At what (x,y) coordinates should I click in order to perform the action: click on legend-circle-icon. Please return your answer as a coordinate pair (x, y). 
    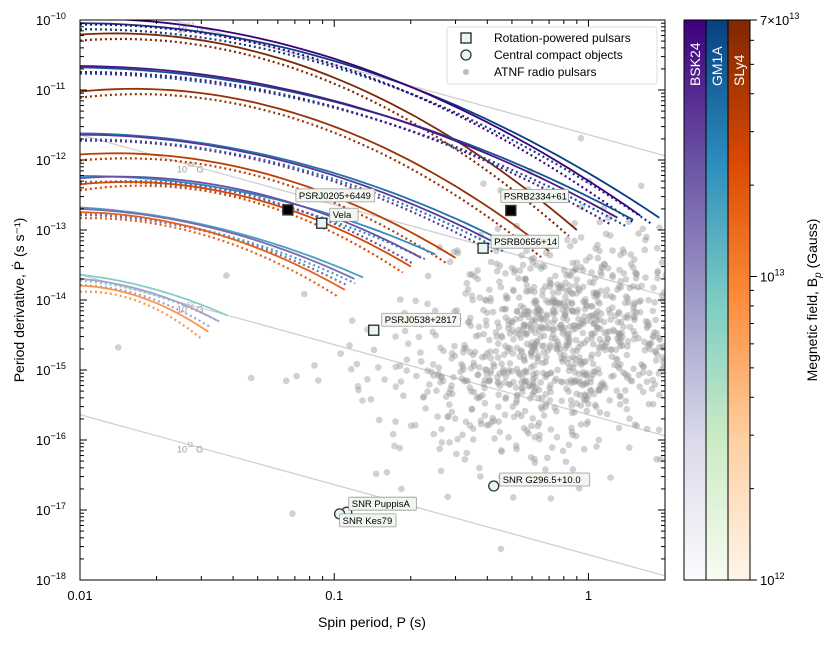
    Looking at the image, I should click on (466, 55).